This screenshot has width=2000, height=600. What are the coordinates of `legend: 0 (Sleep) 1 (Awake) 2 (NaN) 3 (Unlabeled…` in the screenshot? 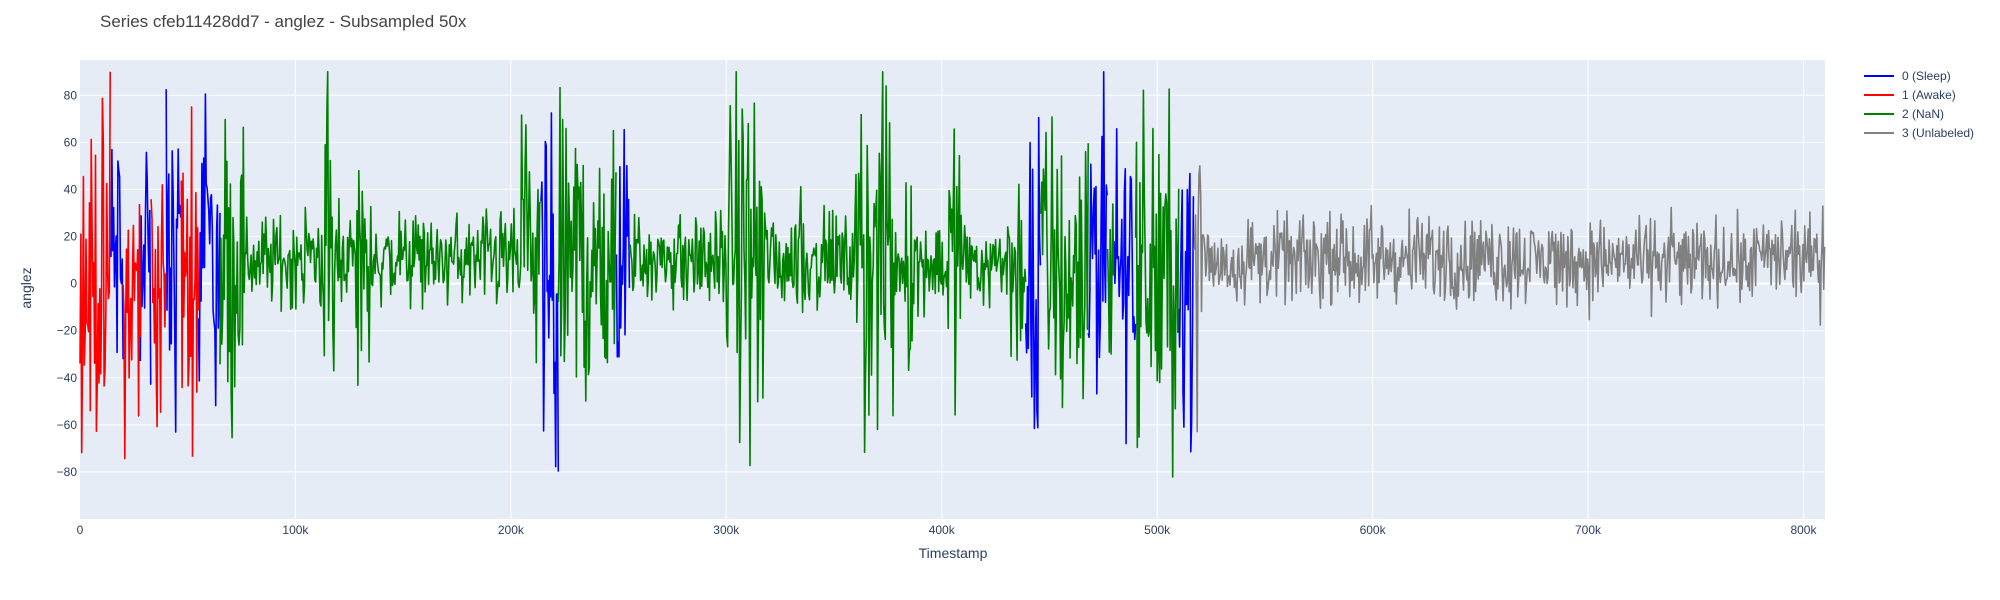 It's located at (1919, 104).